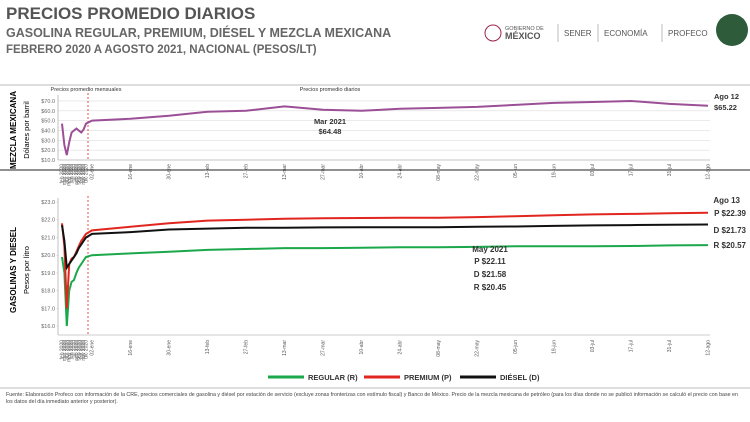 This screenshot has height=422, width=750. I want to click on logo-emblem, so click(493, 33).